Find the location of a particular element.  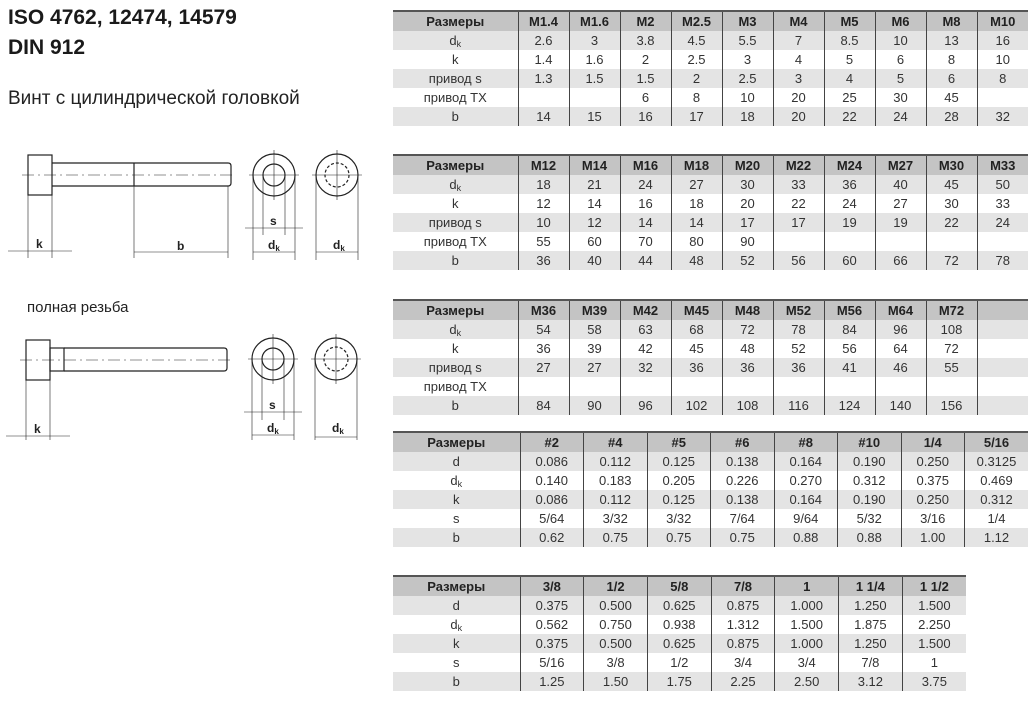

screw-drawings: k b s dk dk k s dk dk is located at coordinates (184, 295).